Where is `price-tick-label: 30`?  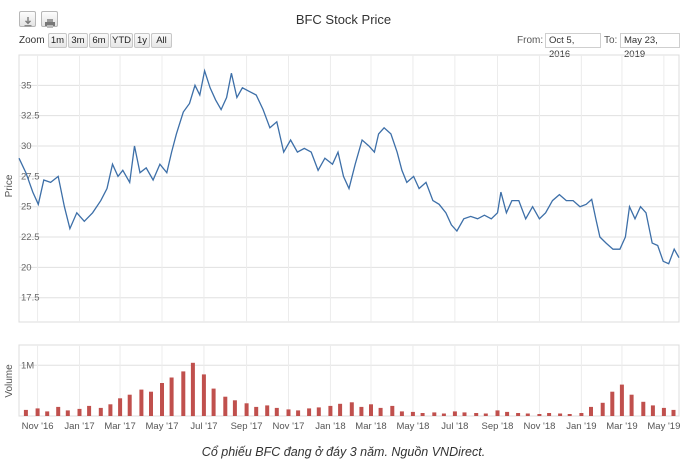 price-tick-label: 30 is located at coordinates (26, 146).